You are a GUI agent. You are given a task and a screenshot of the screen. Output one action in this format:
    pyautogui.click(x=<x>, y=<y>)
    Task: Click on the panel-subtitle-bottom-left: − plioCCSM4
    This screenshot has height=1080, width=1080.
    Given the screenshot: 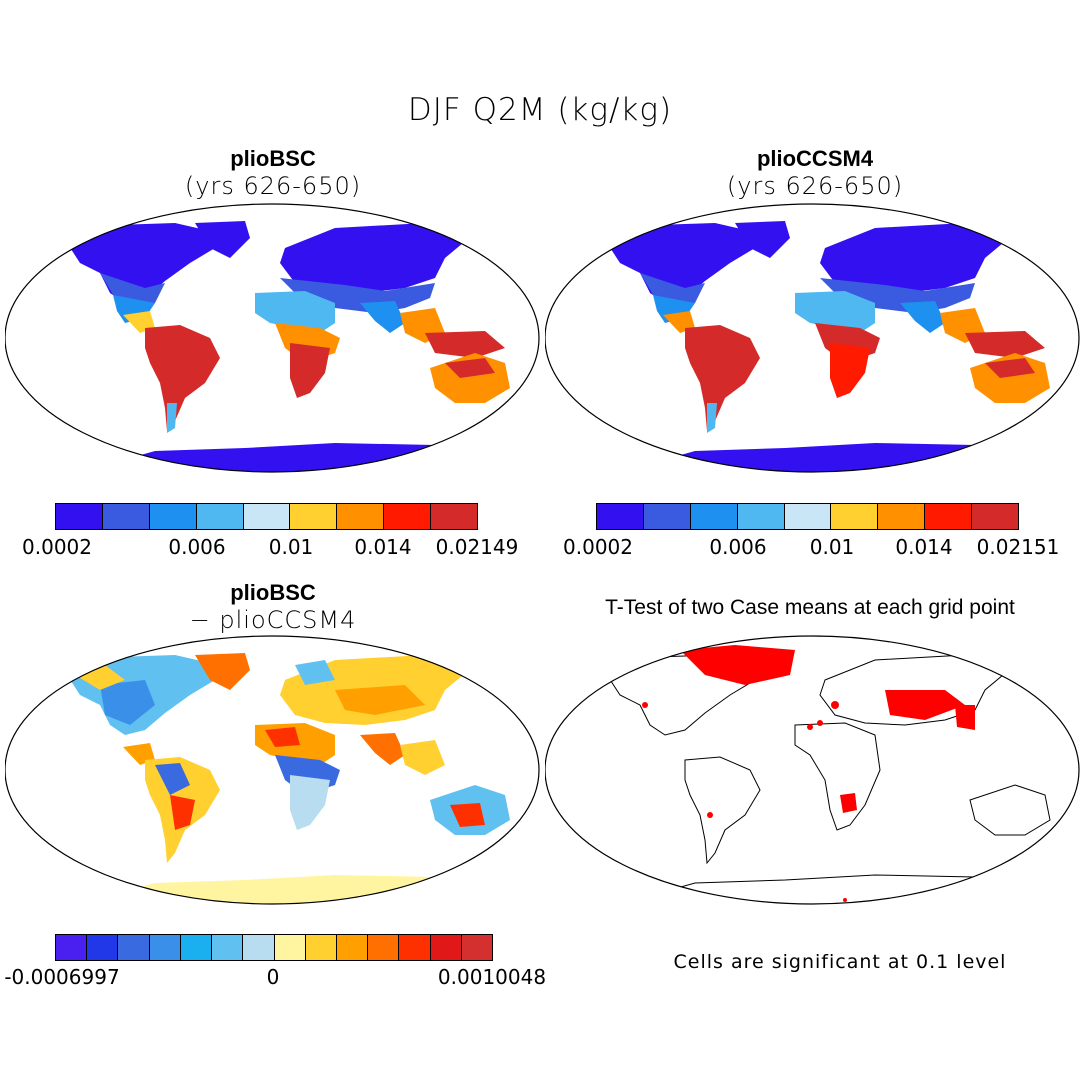 What is the action you would take?
    pyautogui.click(x=273, y=620)
    